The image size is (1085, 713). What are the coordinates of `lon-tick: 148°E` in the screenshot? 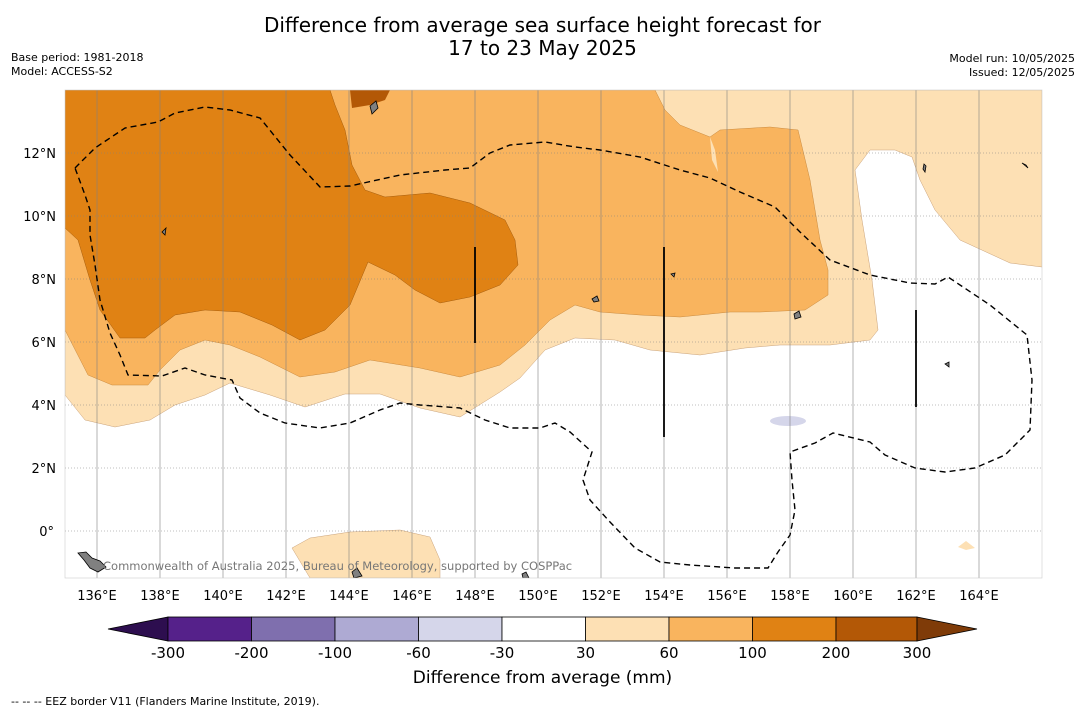 It's located at (475, 596).